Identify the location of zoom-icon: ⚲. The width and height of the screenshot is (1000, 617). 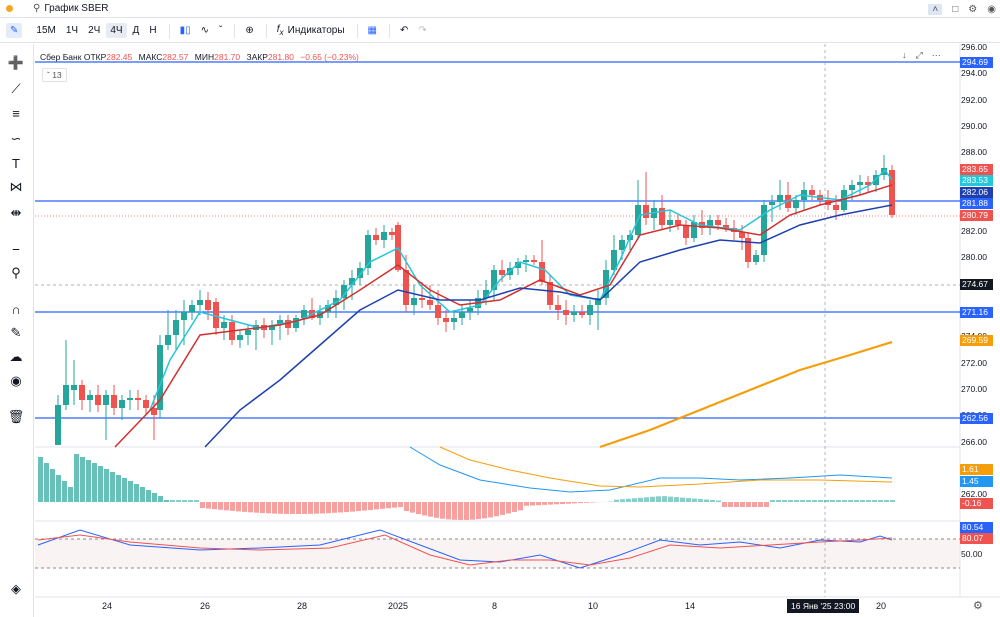
(16, 272).